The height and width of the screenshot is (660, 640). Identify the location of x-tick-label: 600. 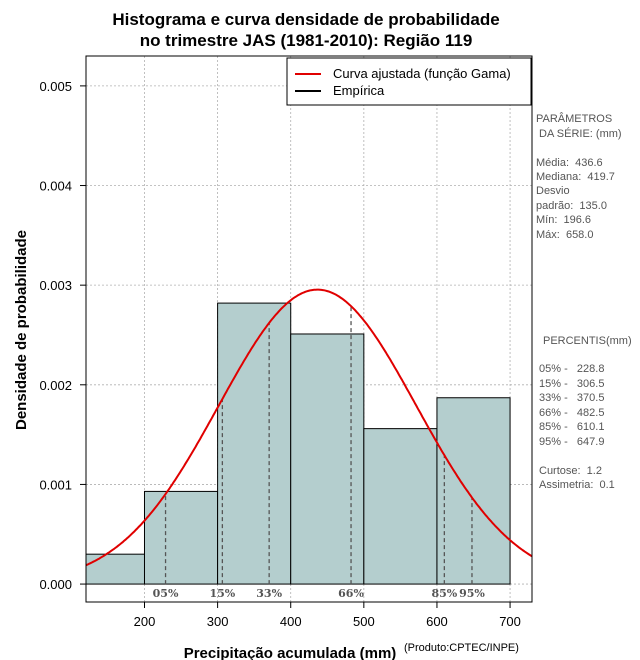
(437, 621).